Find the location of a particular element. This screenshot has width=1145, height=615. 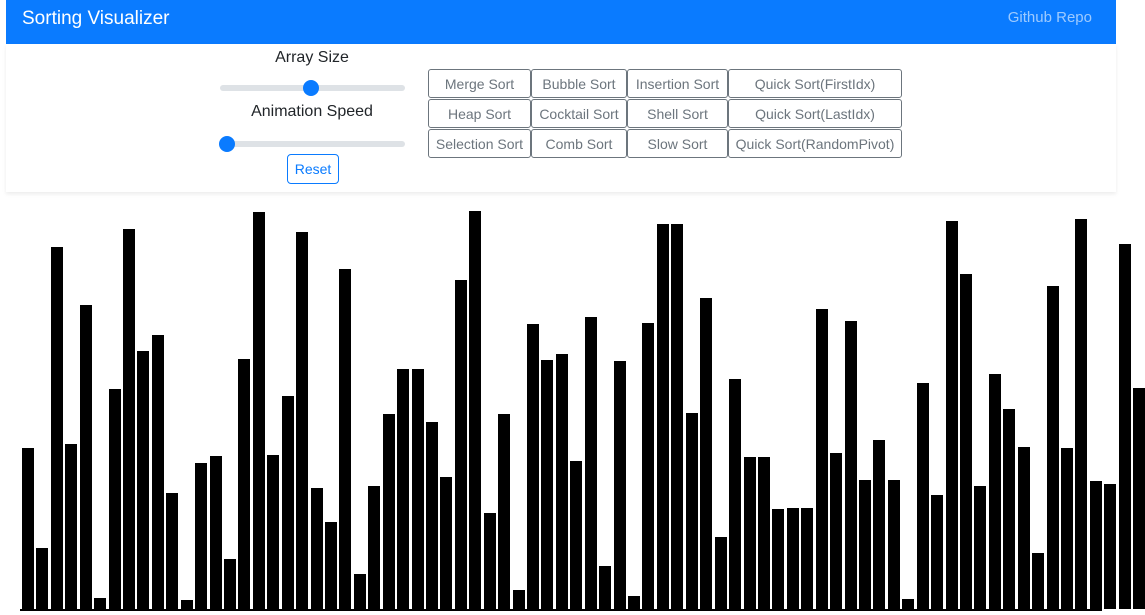

array-size-slider-thumb is located at coordinates (310, 88).